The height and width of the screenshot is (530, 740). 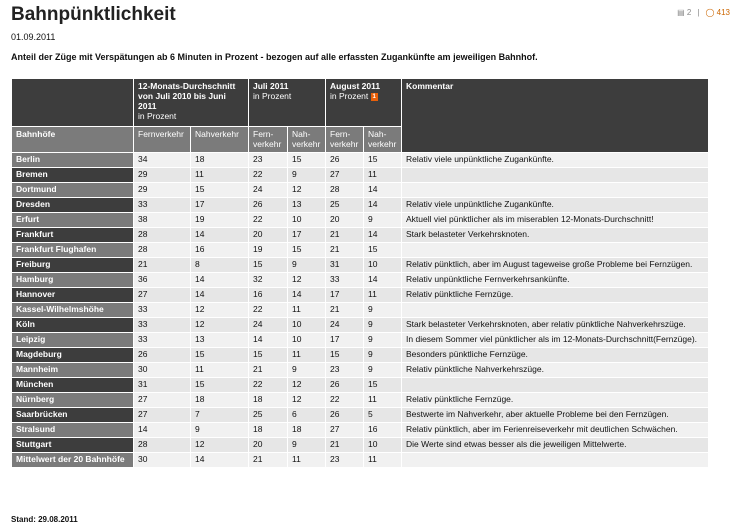 I want to click on cell-avg-nah: 8, so click(x=219, y=265).